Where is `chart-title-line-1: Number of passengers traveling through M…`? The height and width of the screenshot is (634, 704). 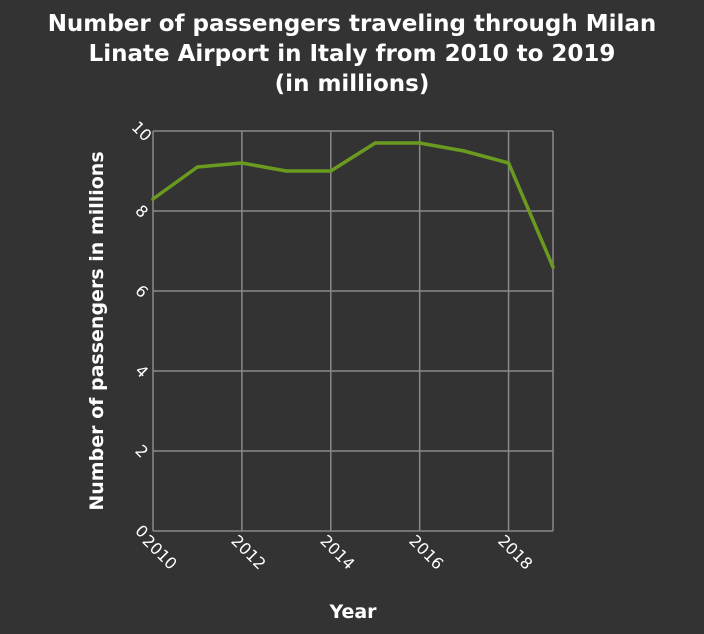
chart-title-line-1: Number of passengers traveling through M… is located at coordinates (352, 24).